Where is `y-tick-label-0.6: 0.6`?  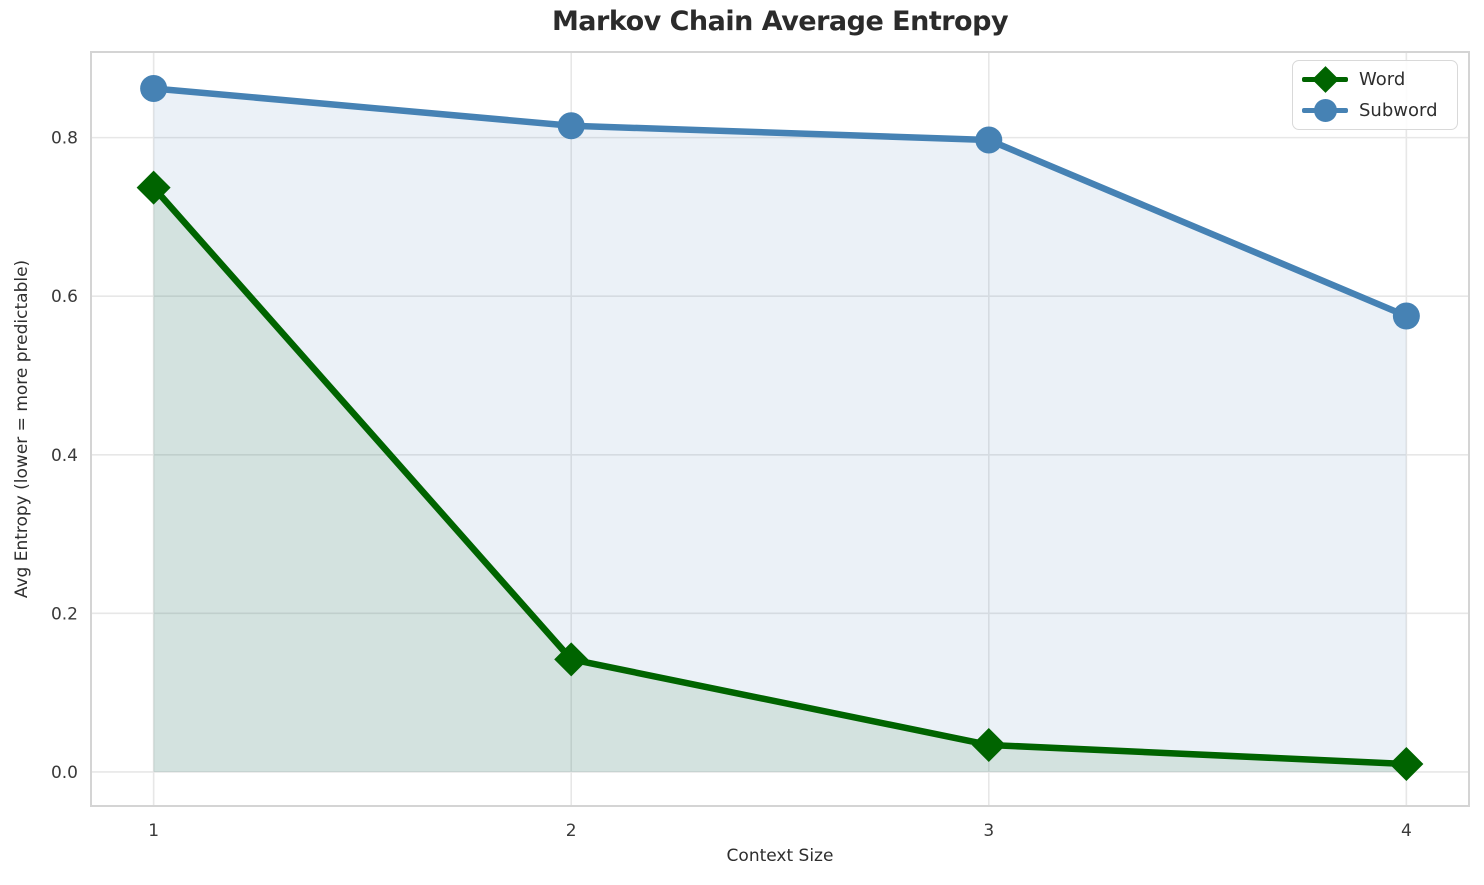 y-tick-label-0.6: 0.6 is located at coordinates (64, 297).